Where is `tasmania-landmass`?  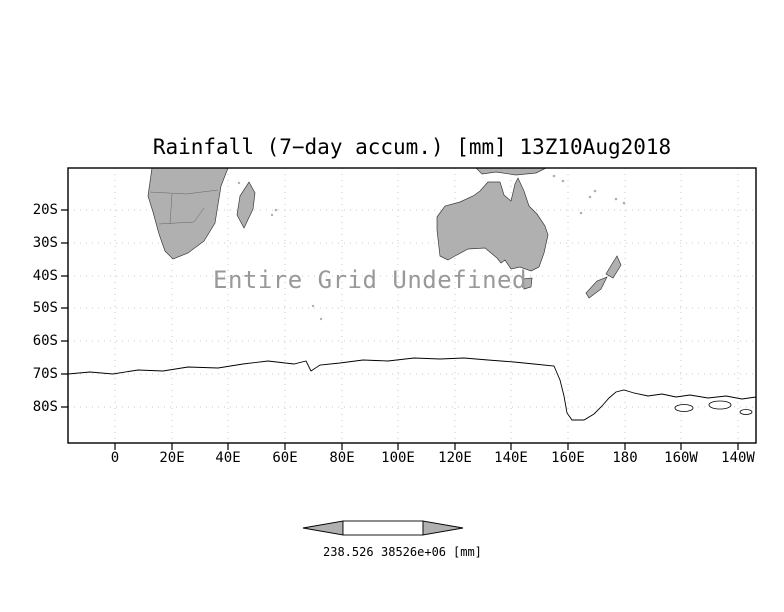 tasmania-landmass is located at coordinates (527, 283).